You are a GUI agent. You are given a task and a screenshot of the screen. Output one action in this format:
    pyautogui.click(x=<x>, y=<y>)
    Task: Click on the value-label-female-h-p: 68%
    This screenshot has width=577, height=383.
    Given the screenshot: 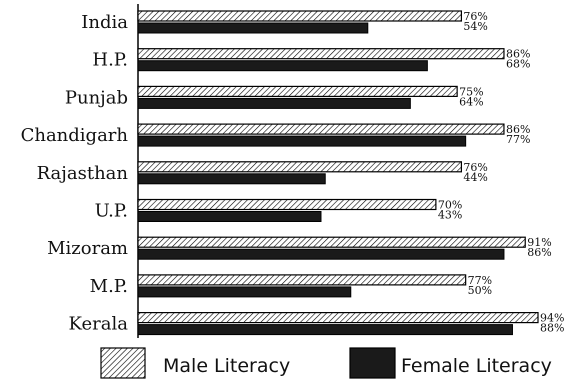 What is the action you would take?
    pyautogui.click(x=518, y=64)
    